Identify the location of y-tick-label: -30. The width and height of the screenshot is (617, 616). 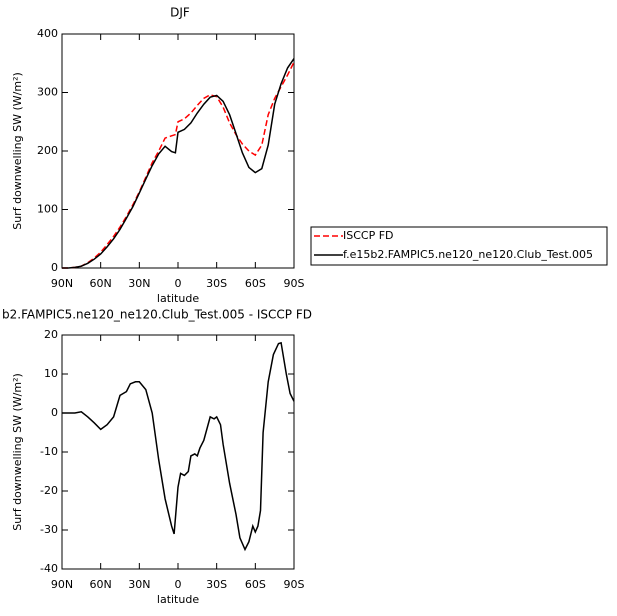
(49, 529).